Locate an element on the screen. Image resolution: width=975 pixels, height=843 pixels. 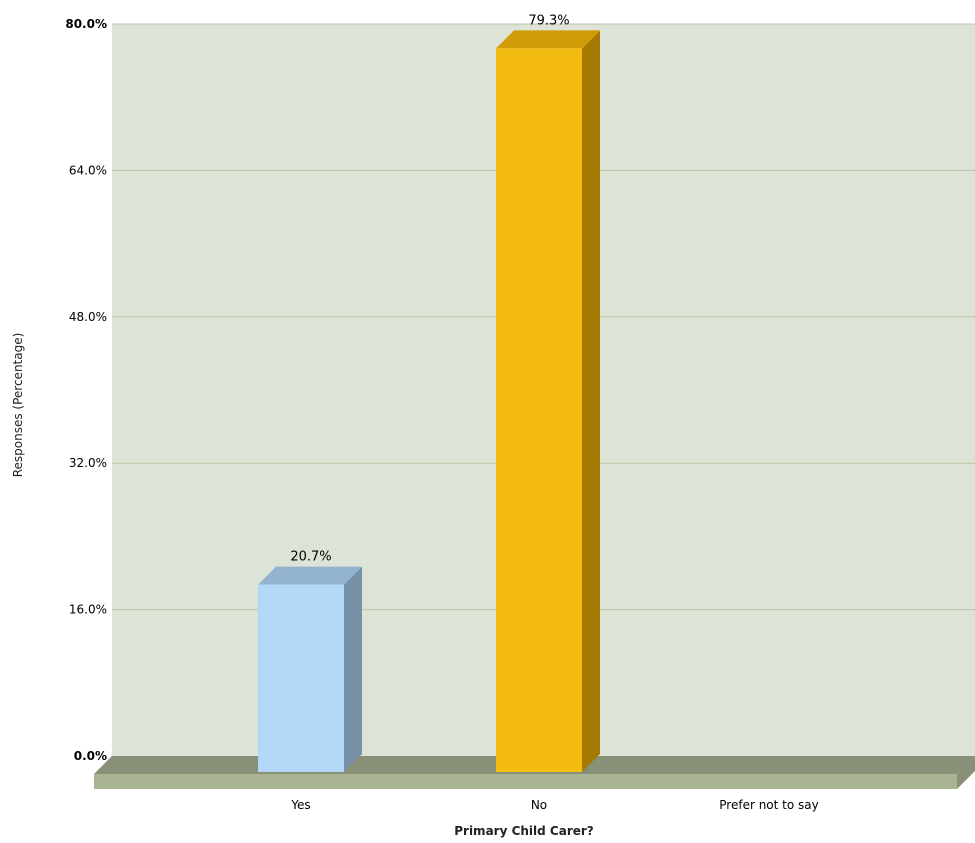
x-axis-ticks: Yes No Prefer not to say is located at coordinates (554, 805).